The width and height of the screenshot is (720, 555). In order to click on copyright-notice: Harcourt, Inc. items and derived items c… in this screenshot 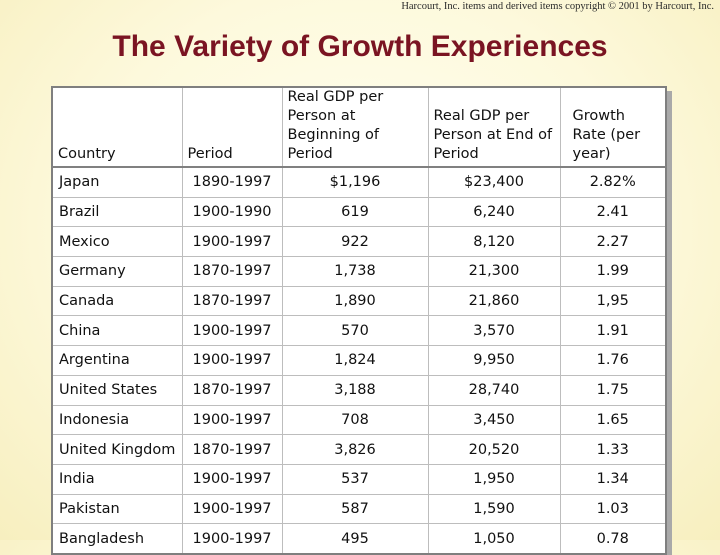, I will do `click(557, 6)`.